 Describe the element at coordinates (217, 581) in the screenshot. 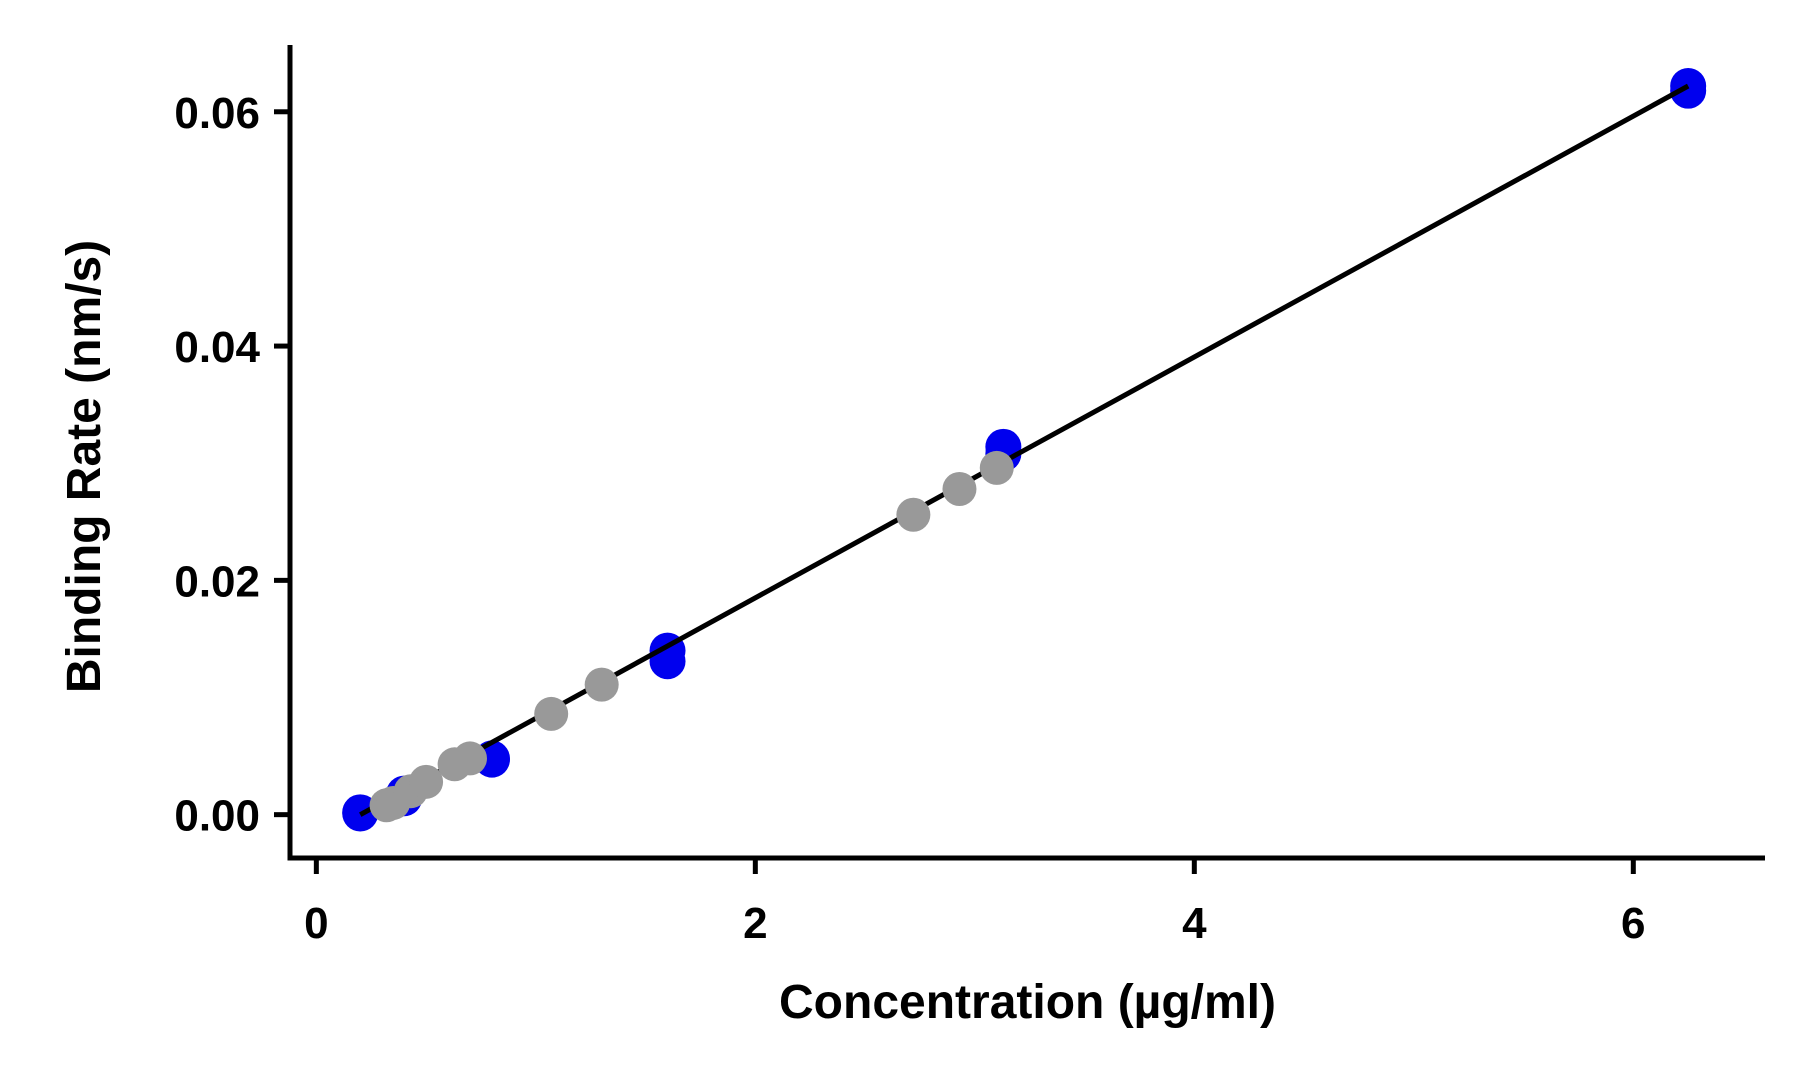

I see `y-tick-label: 0.02` at that location.